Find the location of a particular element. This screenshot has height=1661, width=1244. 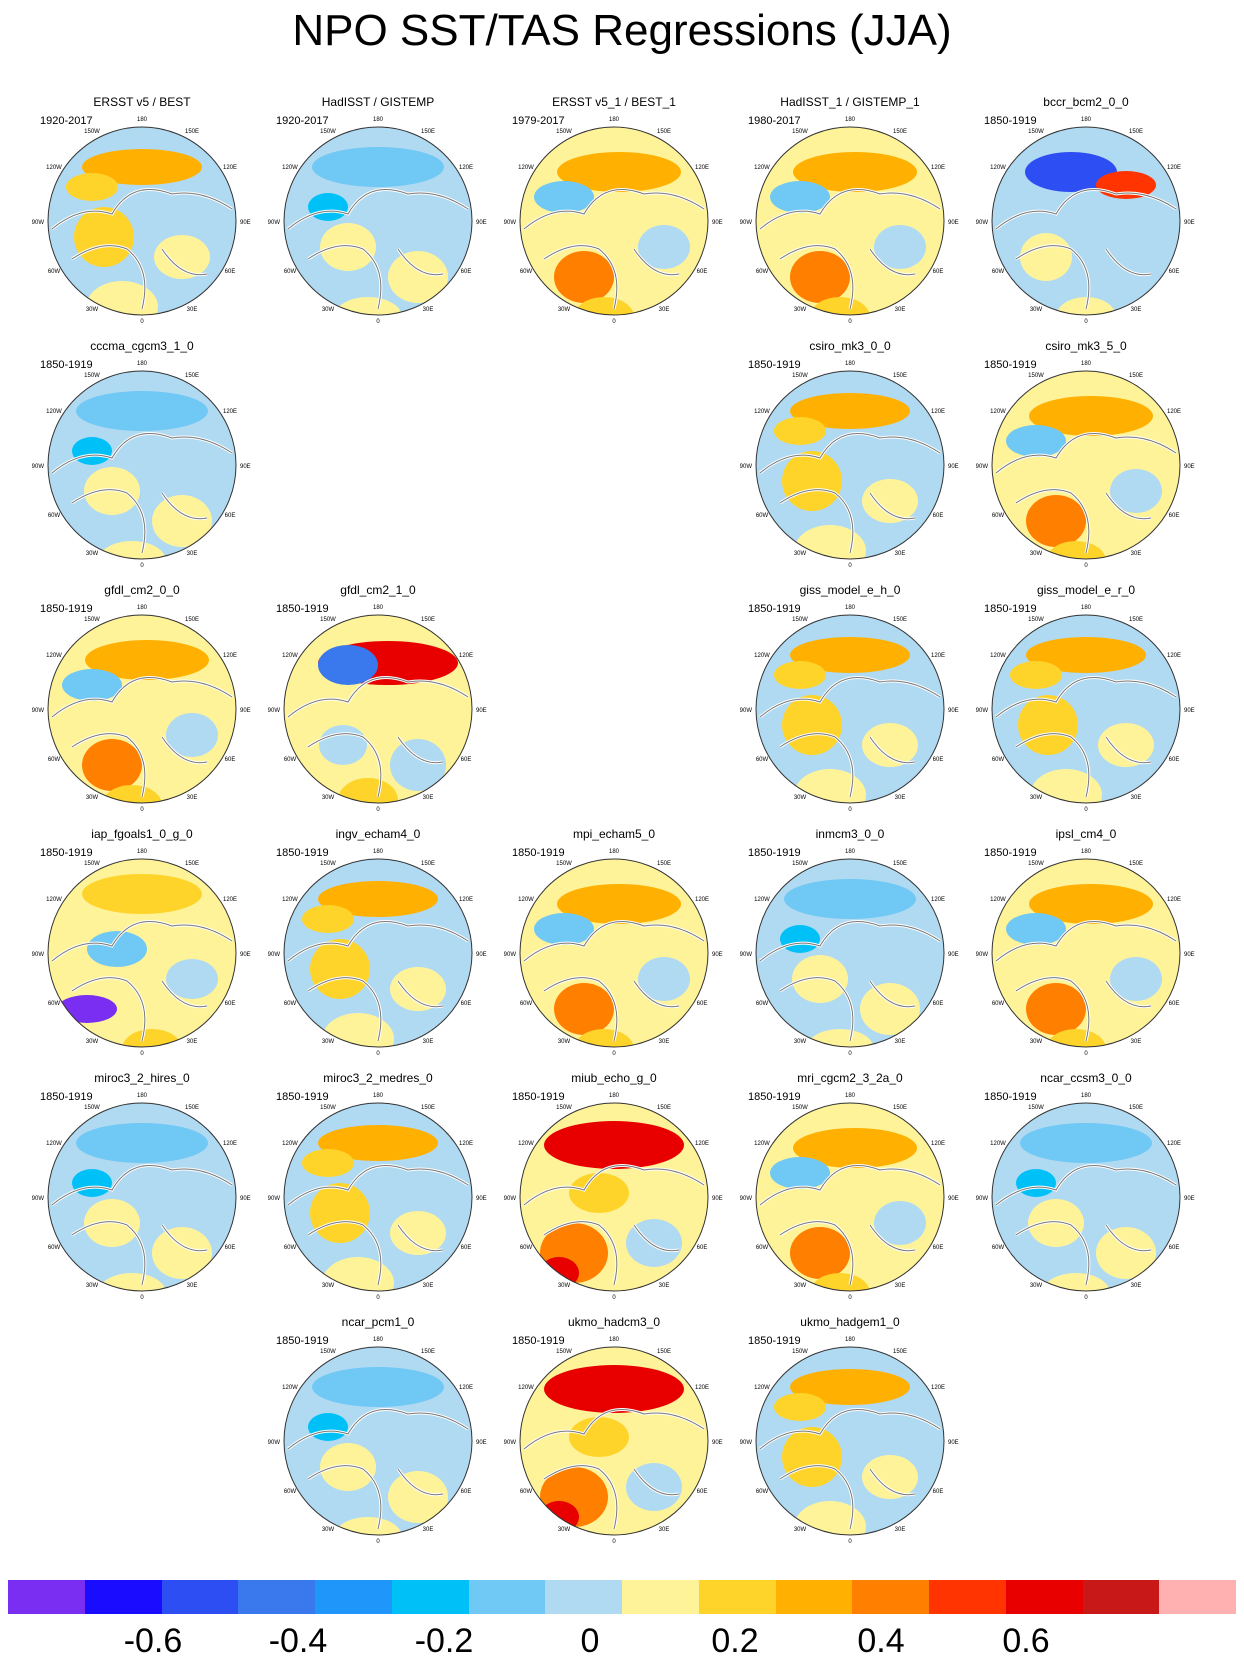

longitude-label: 120E is located at coordinates (938, 900).